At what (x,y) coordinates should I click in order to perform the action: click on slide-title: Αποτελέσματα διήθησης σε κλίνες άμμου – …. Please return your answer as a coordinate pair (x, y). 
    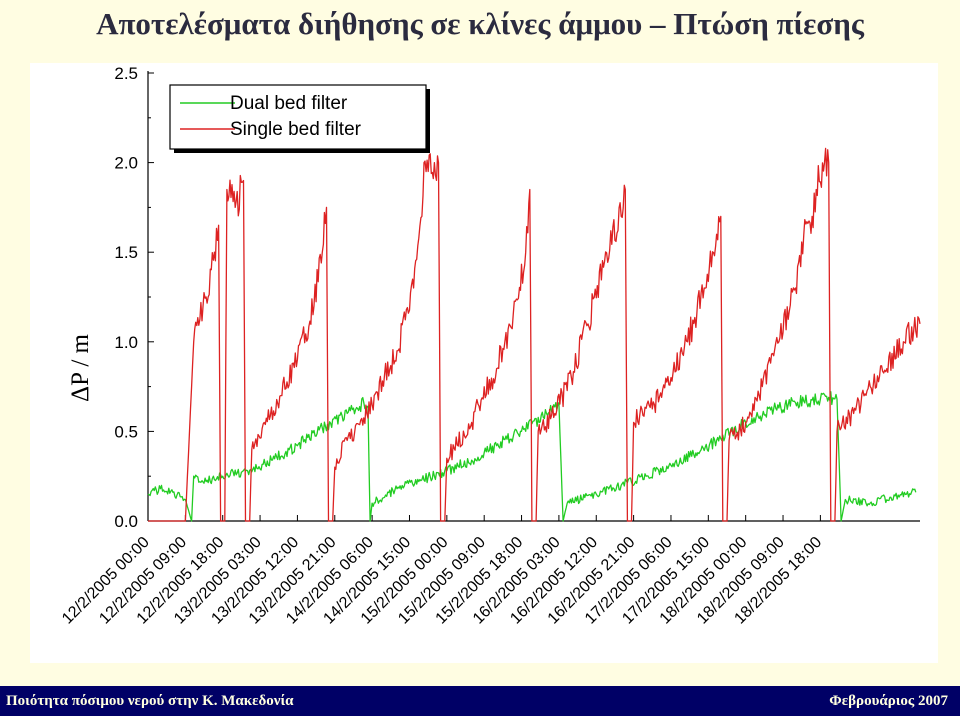
    Looking at the image, I should click on (480, 23).